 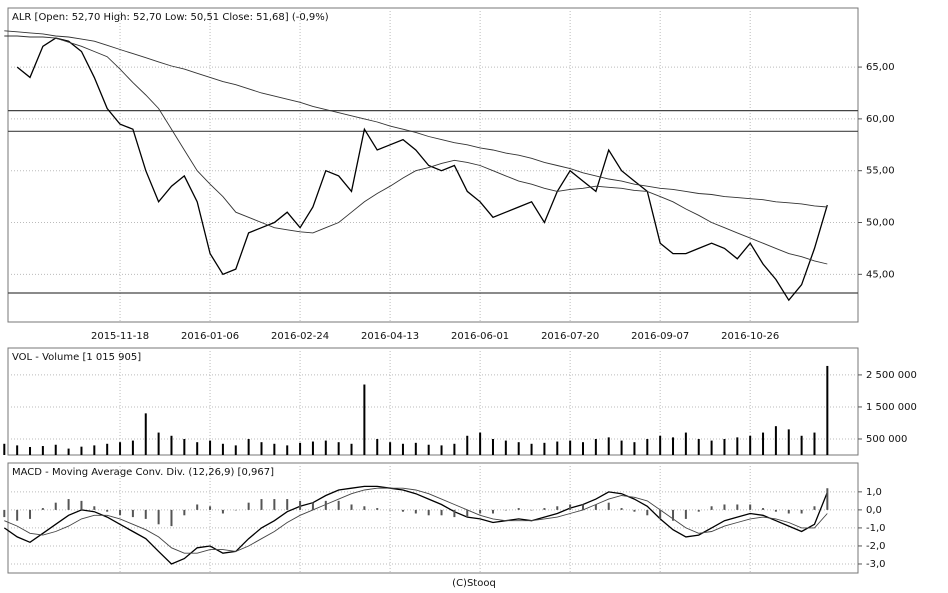 I want to click on x-tick-label: 2016-06-01, so click(x=480, y=336).